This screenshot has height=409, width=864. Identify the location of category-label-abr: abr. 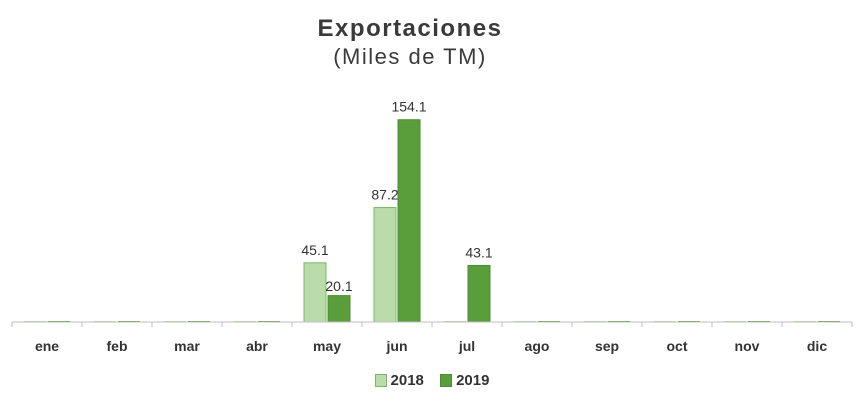
(257, 346).